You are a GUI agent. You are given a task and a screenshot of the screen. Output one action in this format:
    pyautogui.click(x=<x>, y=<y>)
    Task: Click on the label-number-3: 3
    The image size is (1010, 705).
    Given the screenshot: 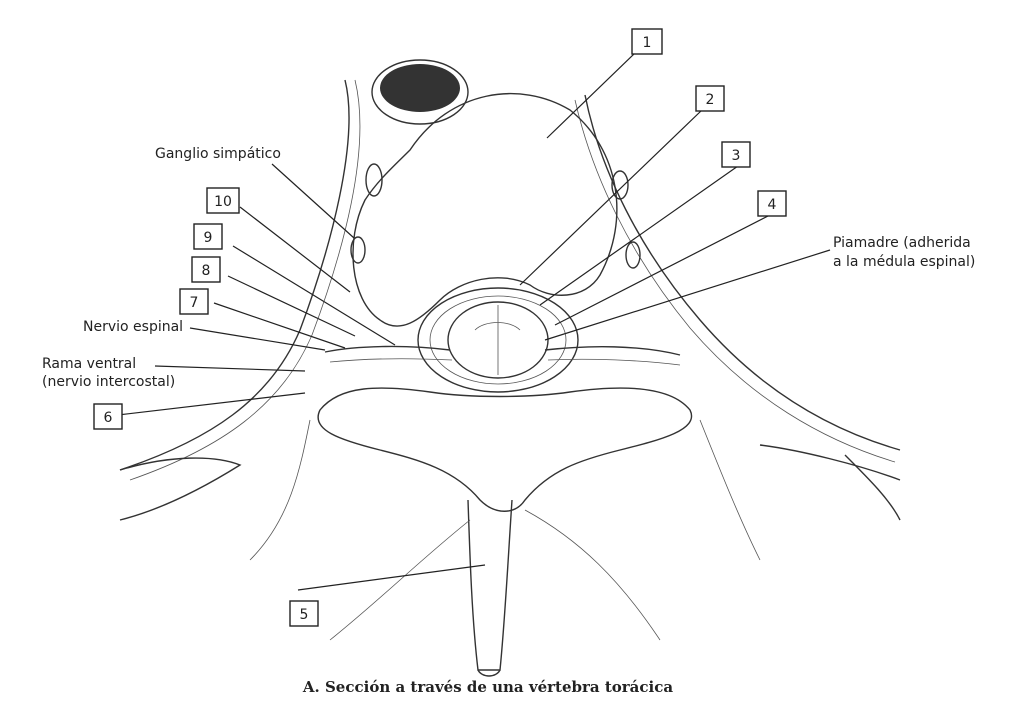 What is the action you would take?
    pyautogui.click(x=736, y=156)
    